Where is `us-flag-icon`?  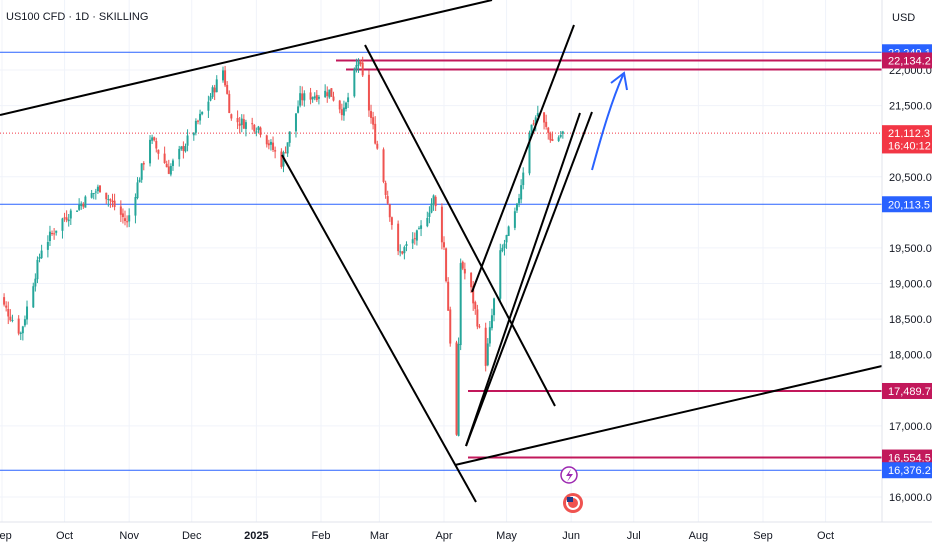
us-flag-icon is located at coordinates (573, 503).